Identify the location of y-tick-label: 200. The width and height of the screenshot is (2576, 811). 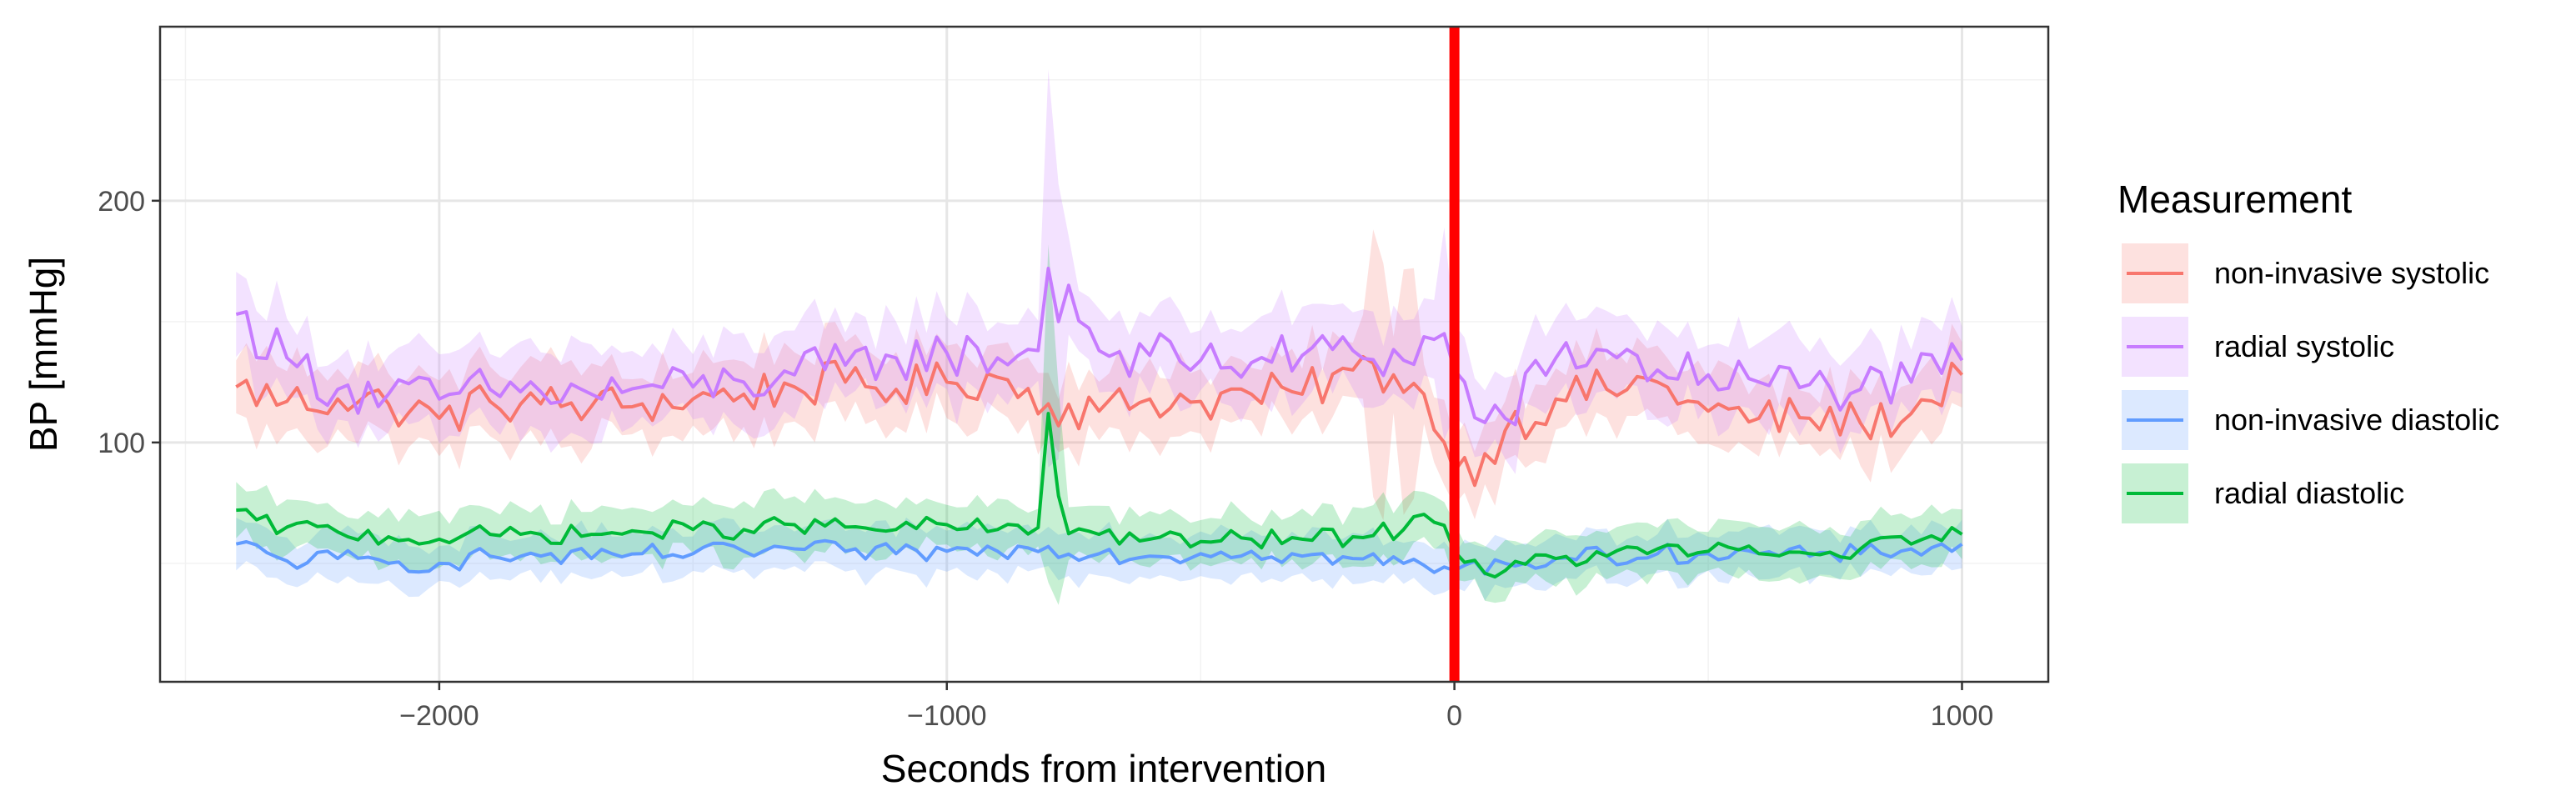
(121, 202).